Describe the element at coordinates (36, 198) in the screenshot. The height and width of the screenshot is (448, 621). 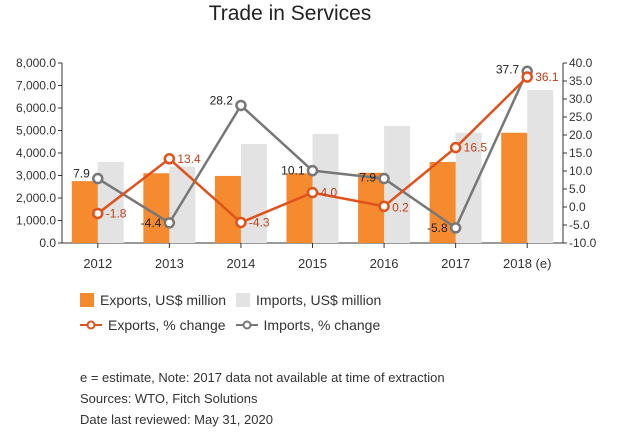
I see `y-left-tick-label: 2,000.0` at that location.